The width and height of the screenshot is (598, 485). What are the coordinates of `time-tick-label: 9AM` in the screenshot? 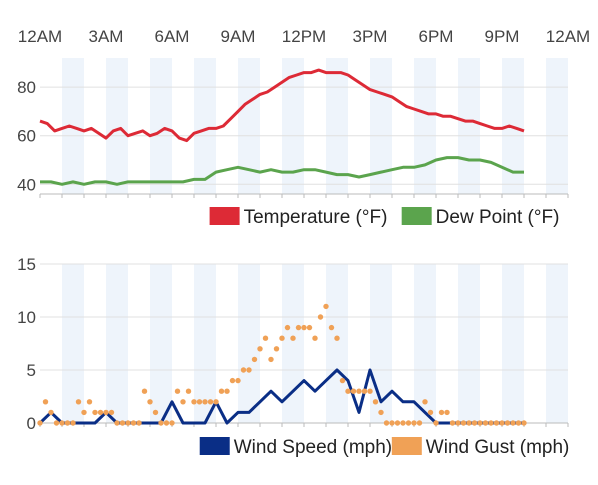 It's located at (238, 36).